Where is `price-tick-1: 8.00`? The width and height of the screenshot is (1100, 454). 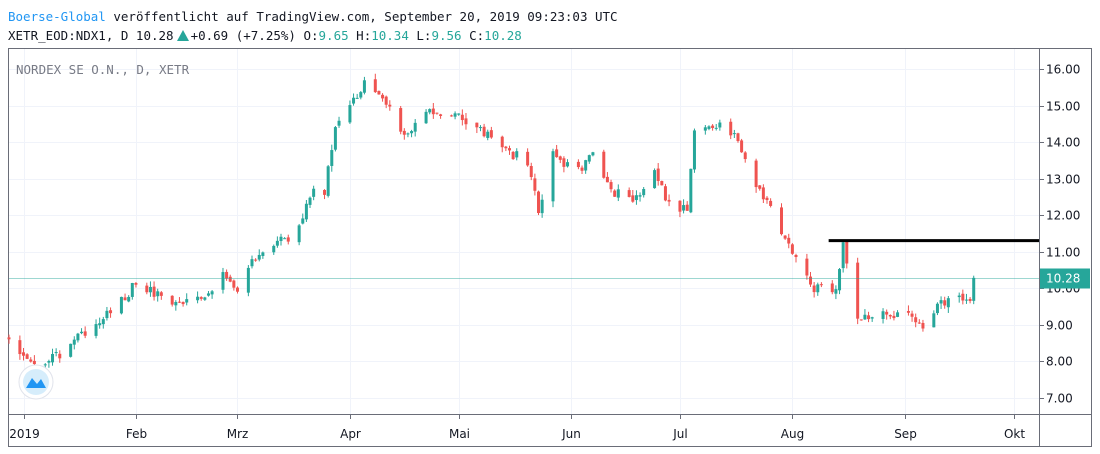
price-tick-1: 8.00 is located at coordinates (1059, 362).